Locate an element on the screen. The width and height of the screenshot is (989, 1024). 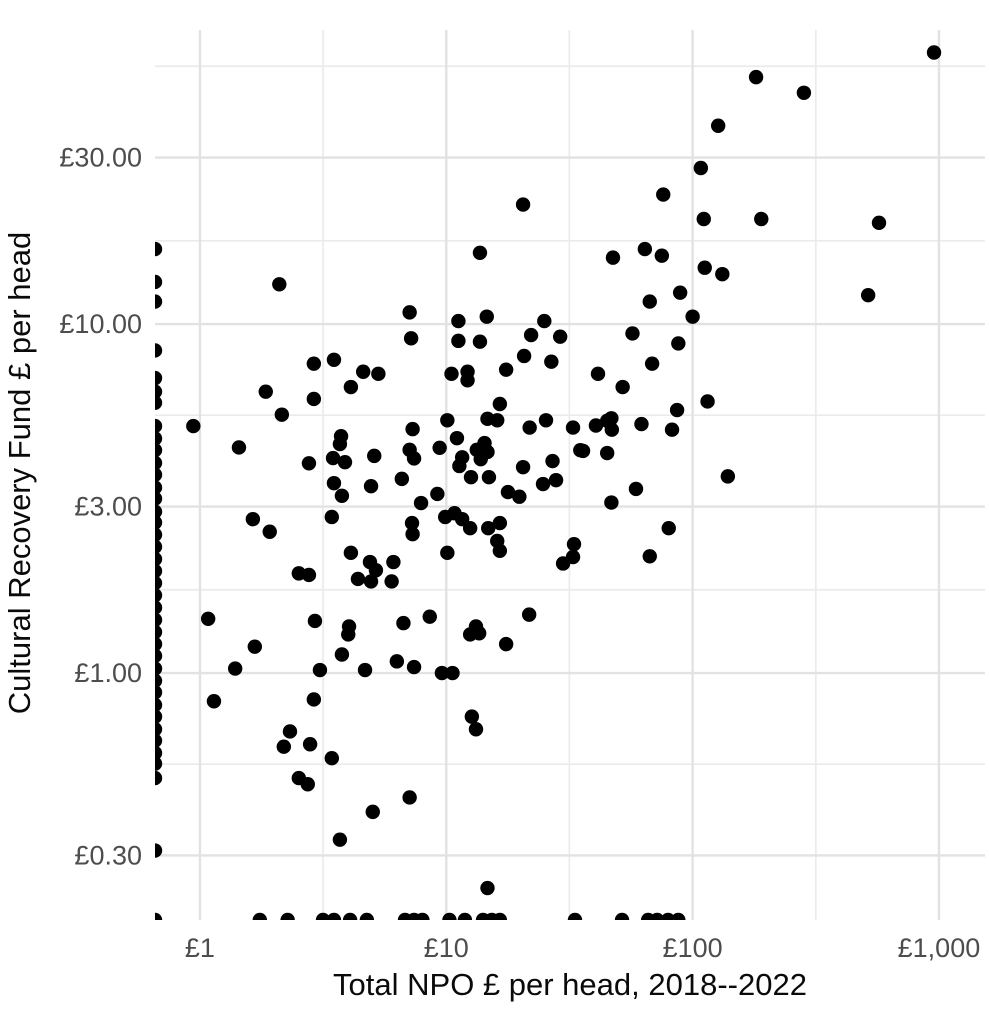
x-axis-tick-labels: £1 £10 £100 £1,000 is located at coordinates (582, 948).